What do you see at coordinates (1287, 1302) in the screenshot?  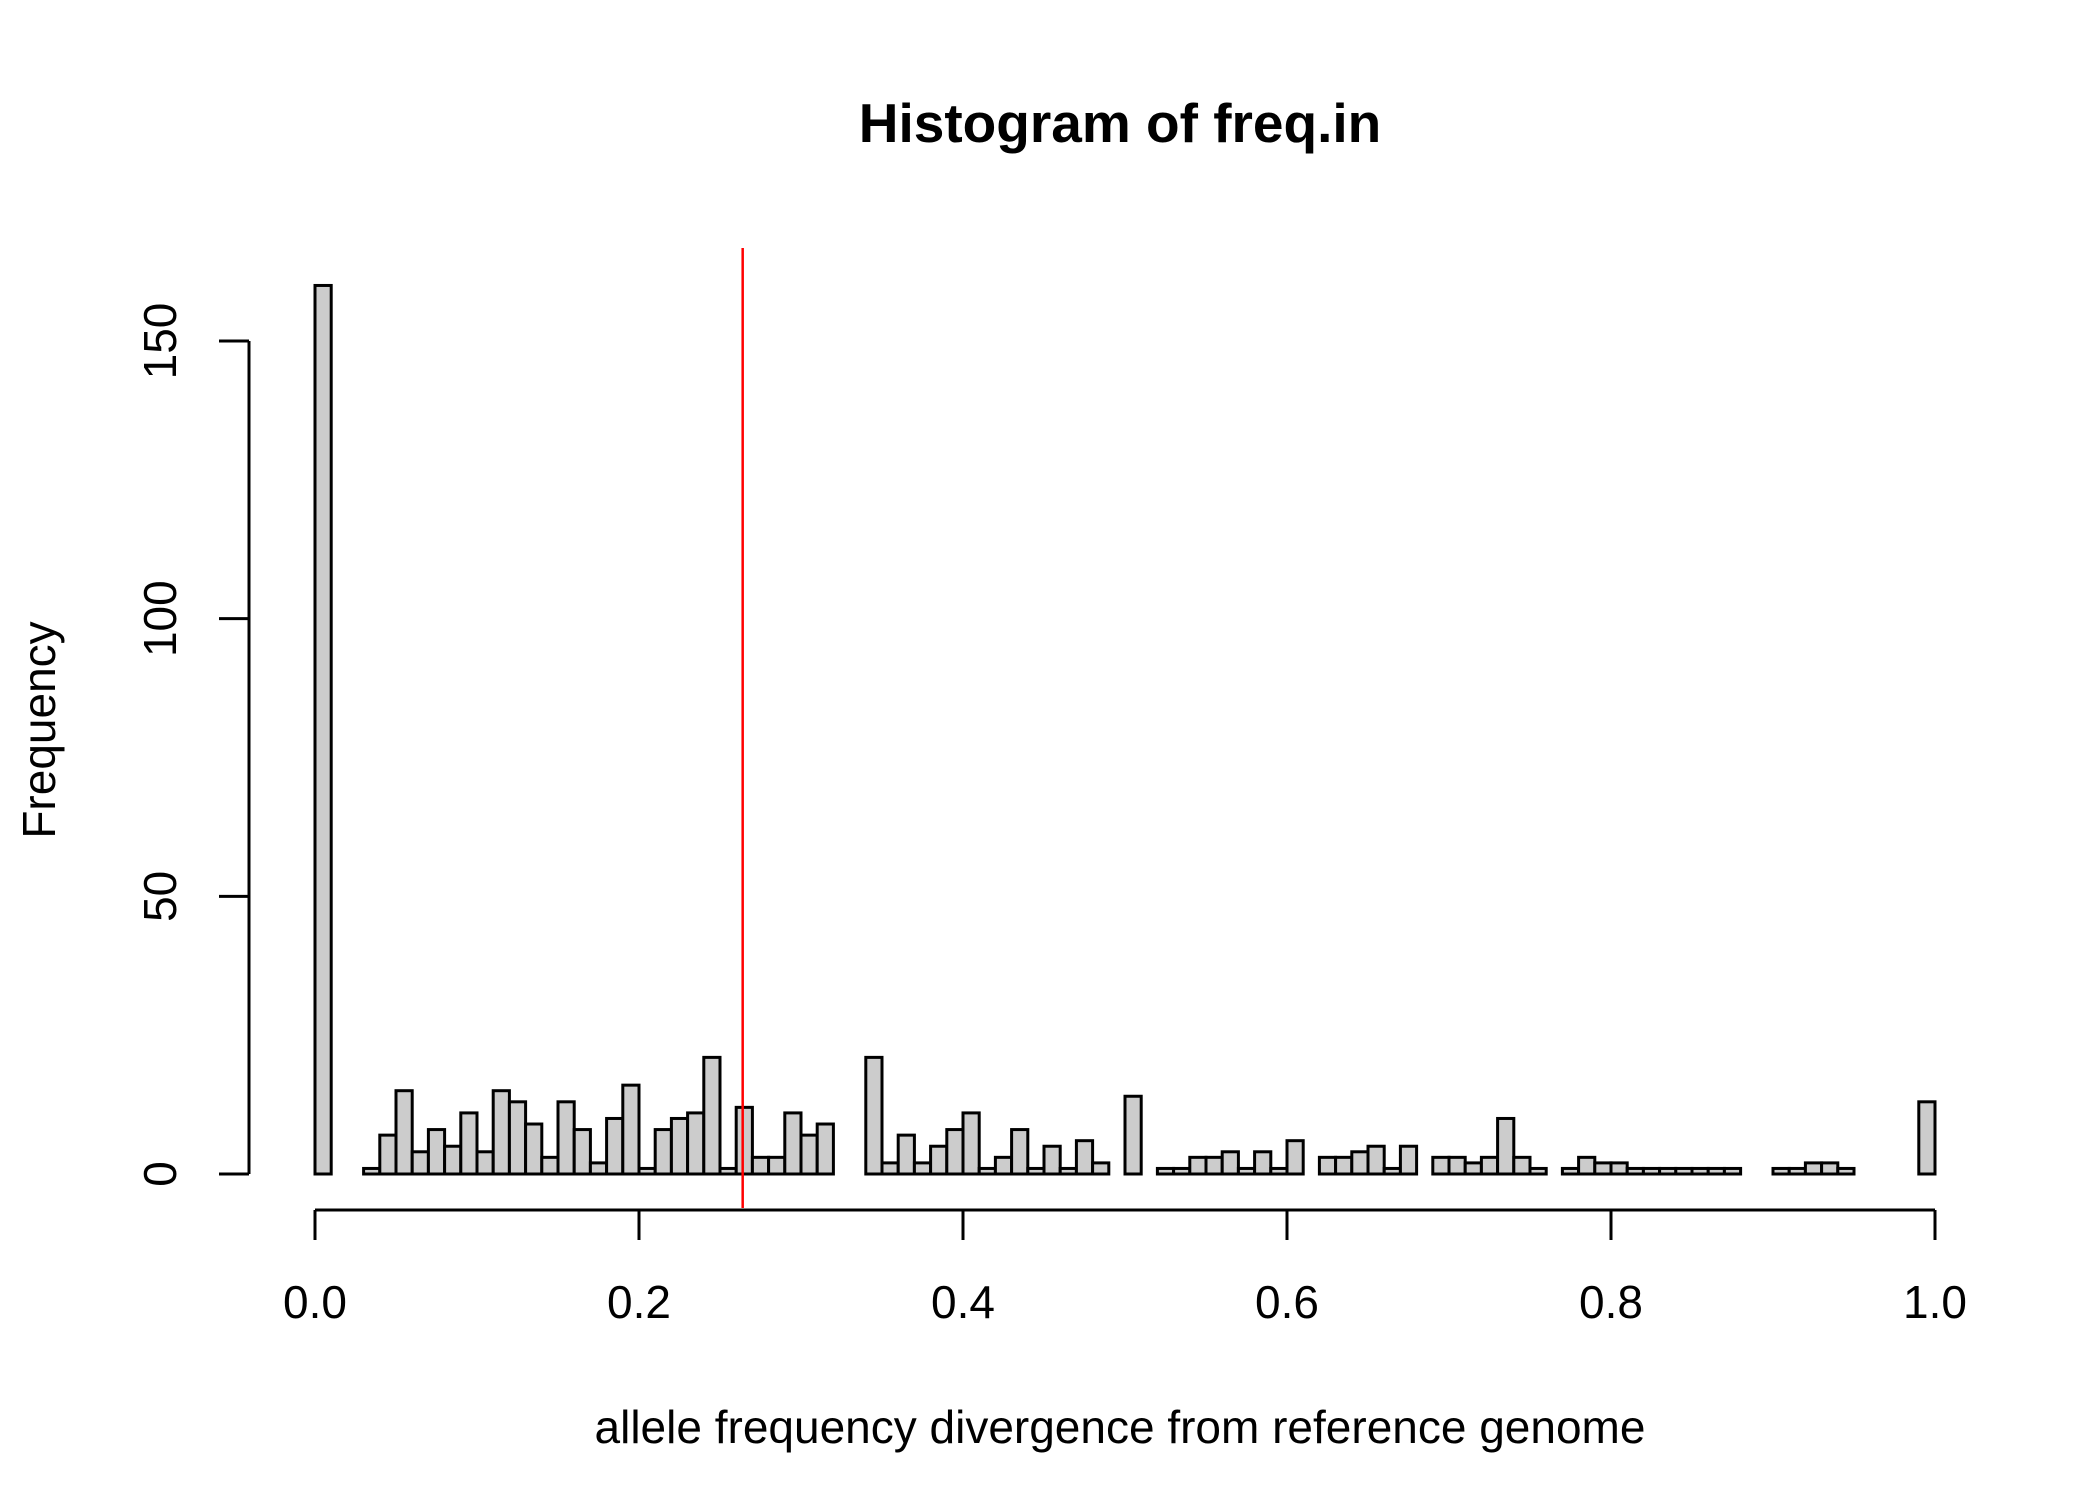 I see `x-tick-label: 0.6` at bounding box center [1287, 1302].